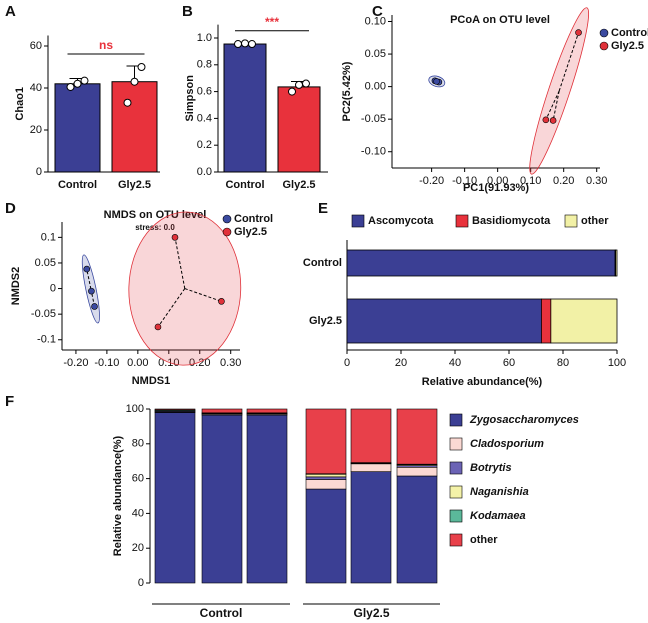  Describe the element at coordinates (563, 363) in the screenshot. I see `x-tick-label: 80` at that location.